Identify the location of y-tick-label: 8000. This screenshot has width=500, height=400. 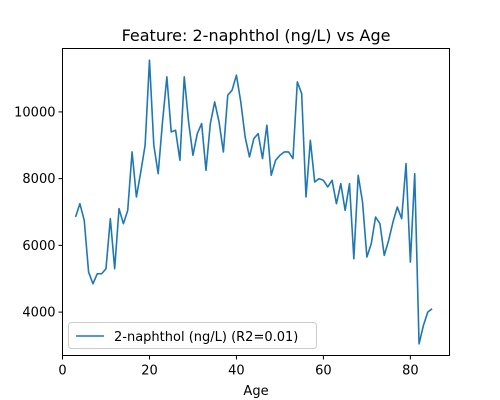
(38, 179).